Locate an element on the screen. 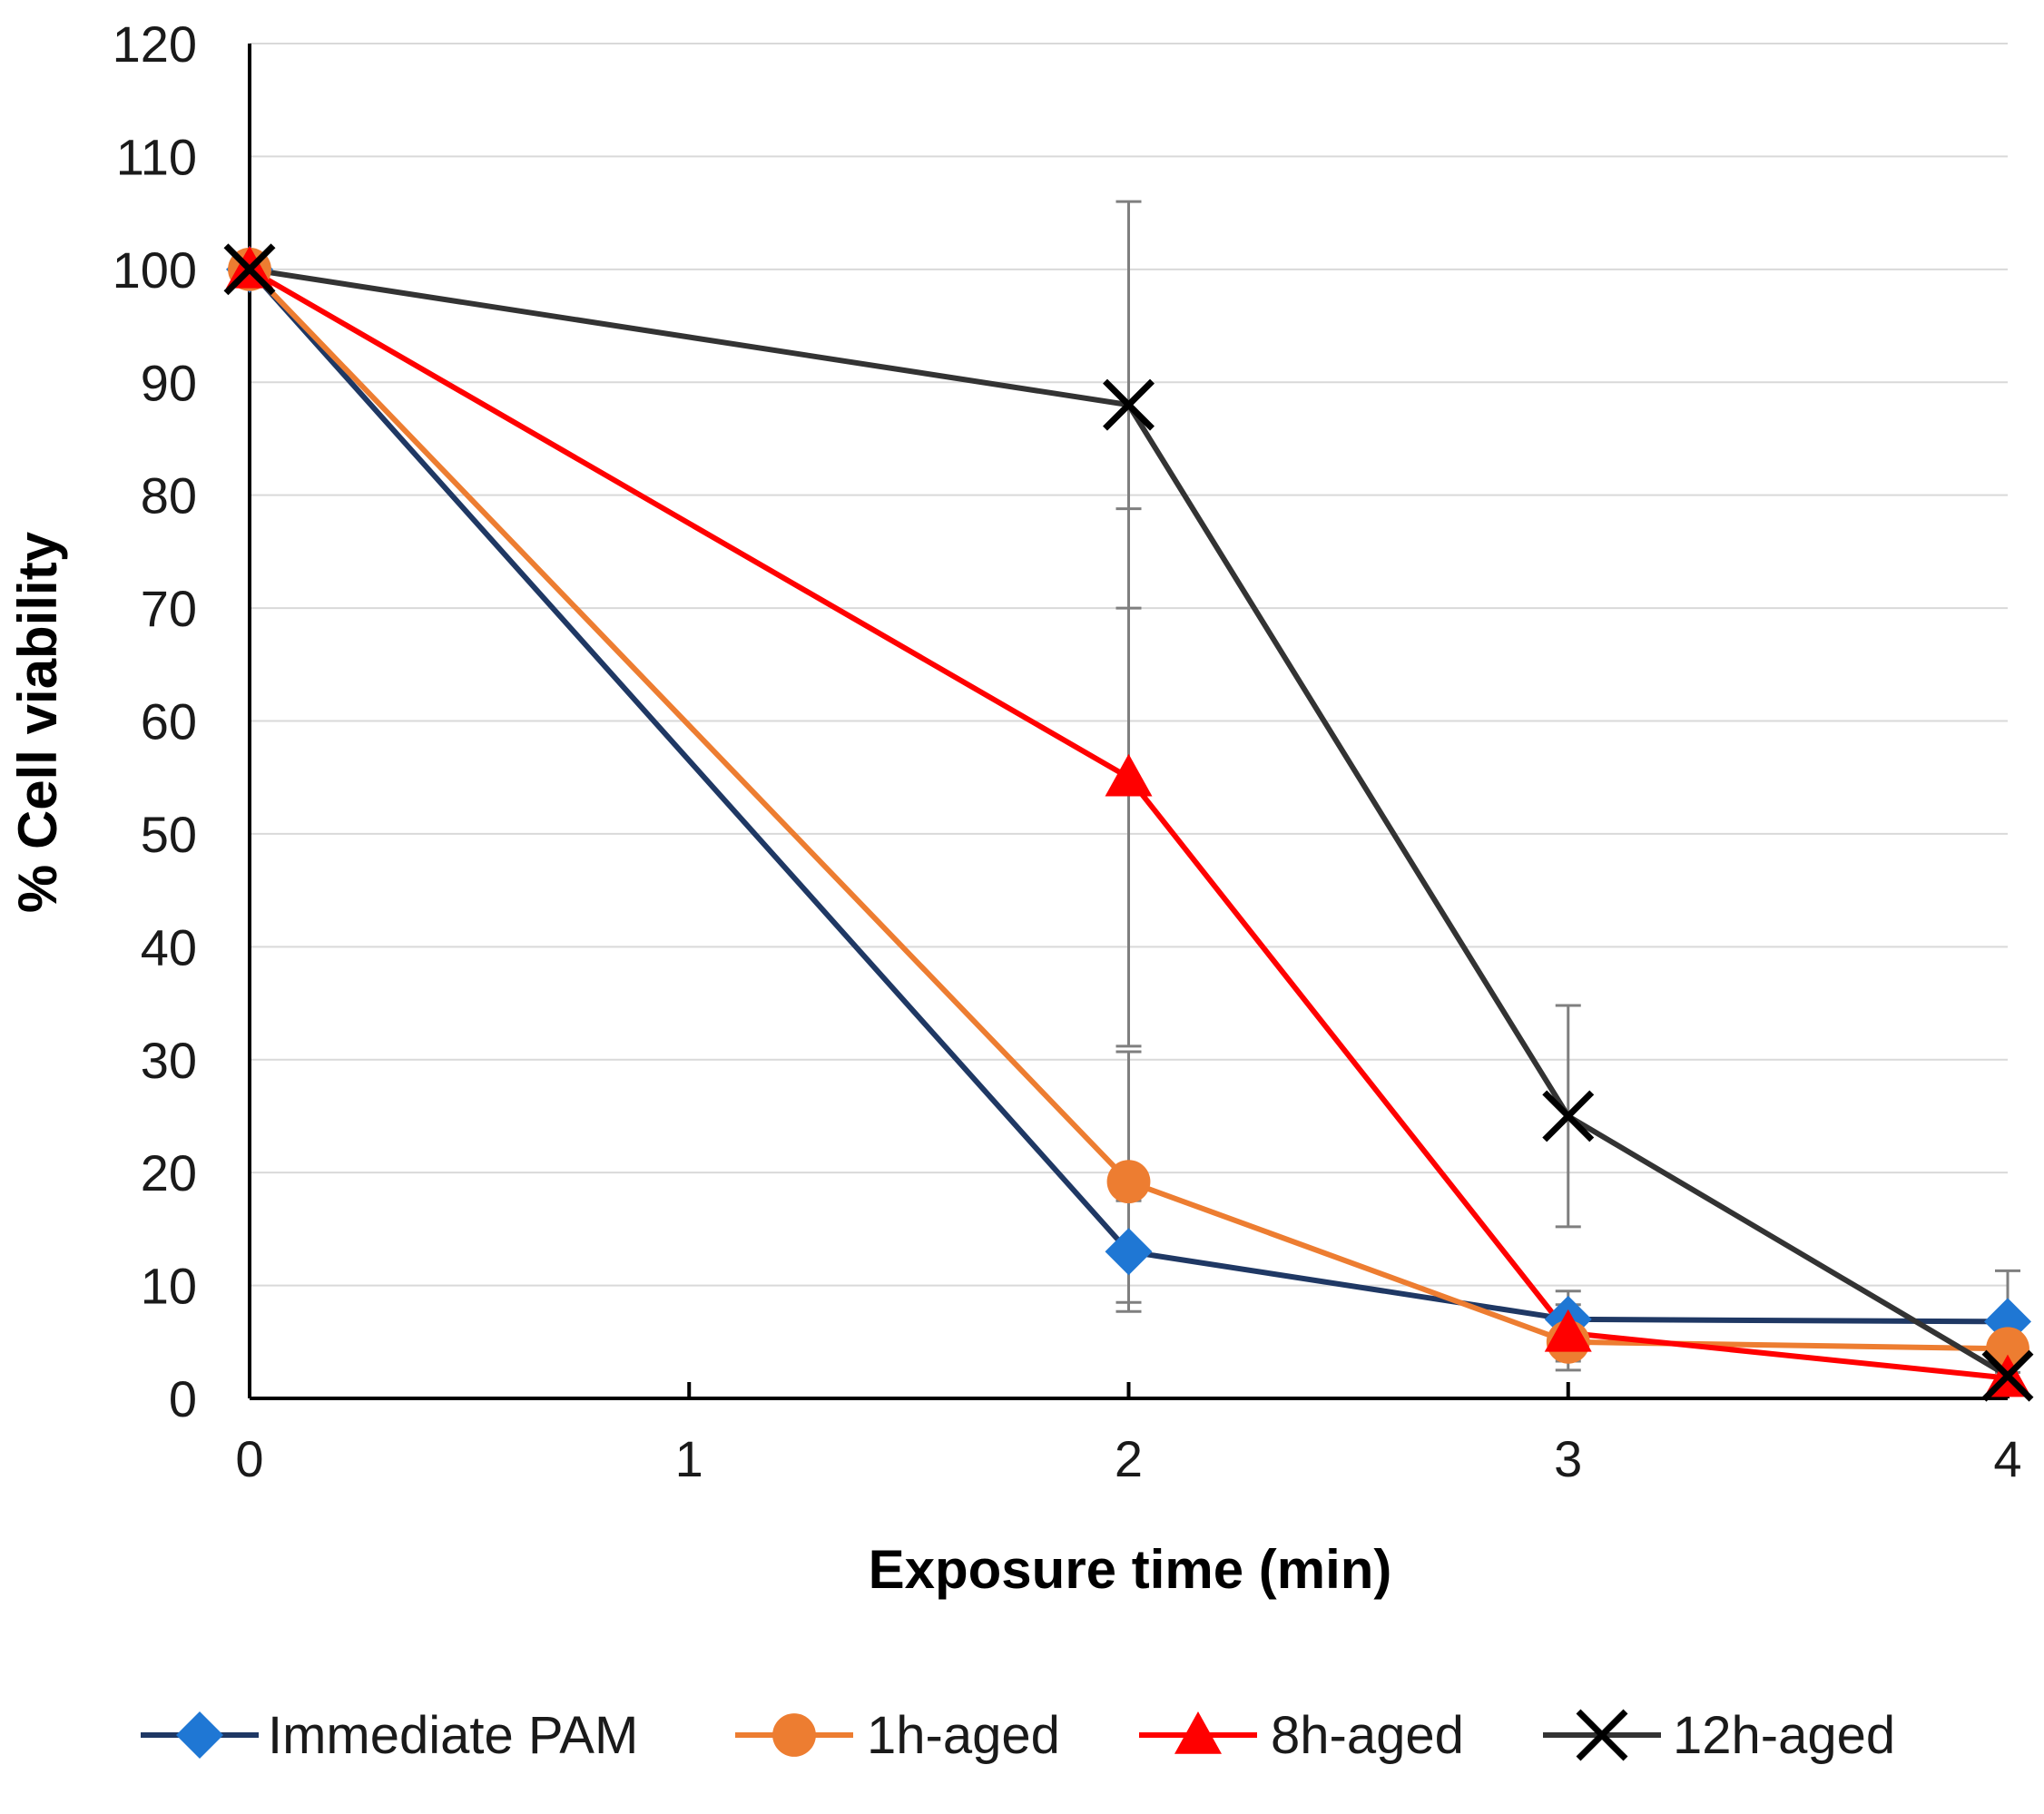  legend: Immediate PAM 1h-aged 8h-aged 12h-aged is located at coordinates (1018, 1735).